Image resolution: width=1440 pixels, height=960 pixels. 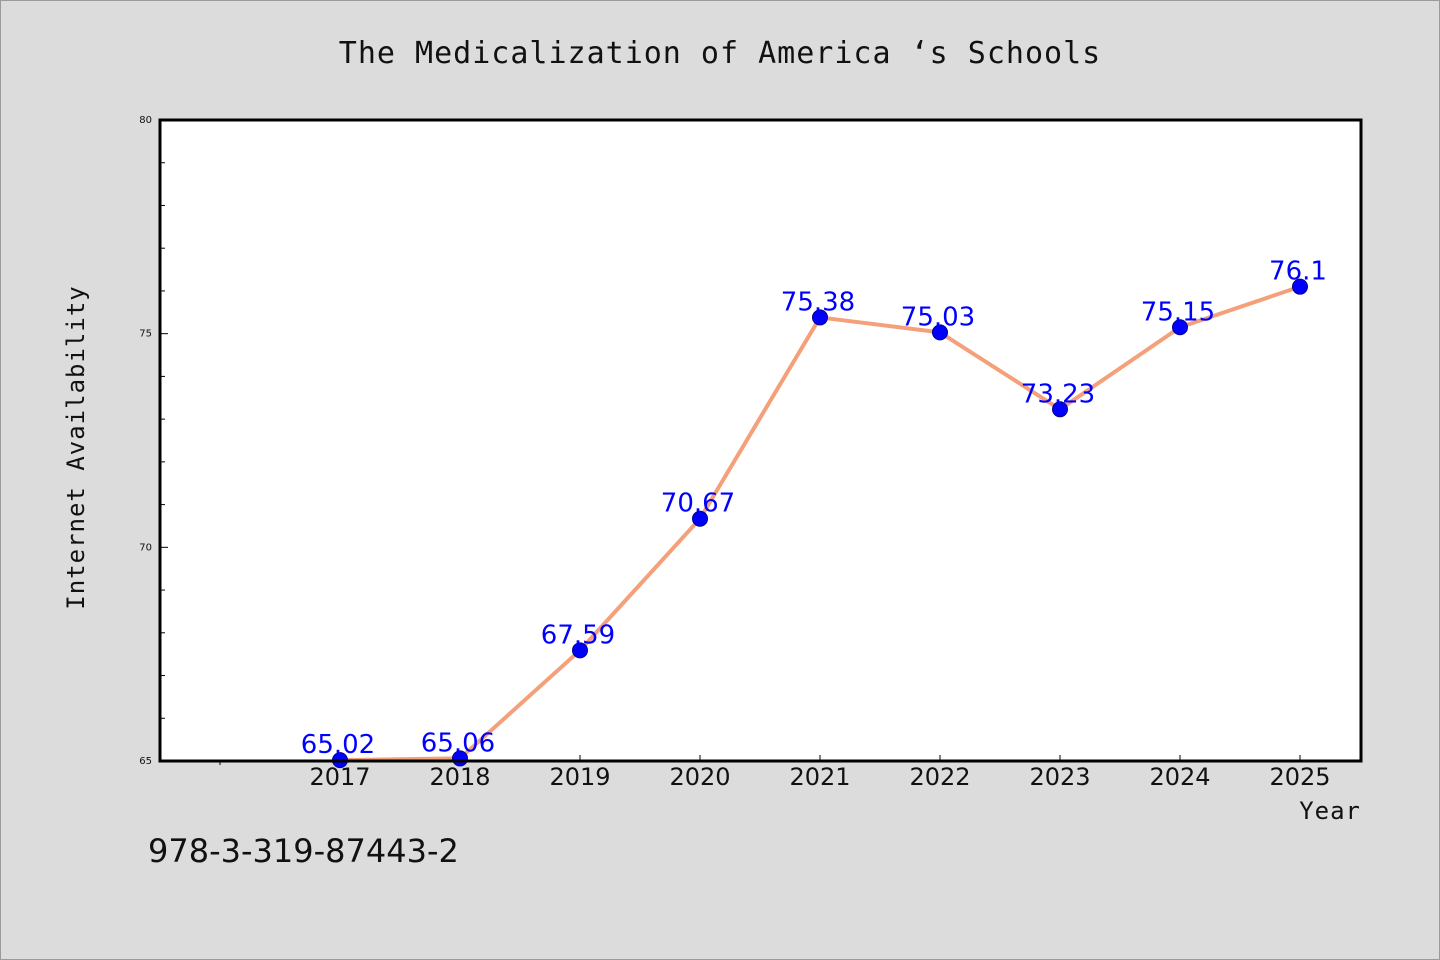 I want to click on isbn-label: 978-3-319-87443-2, so click(x=303, y=851).